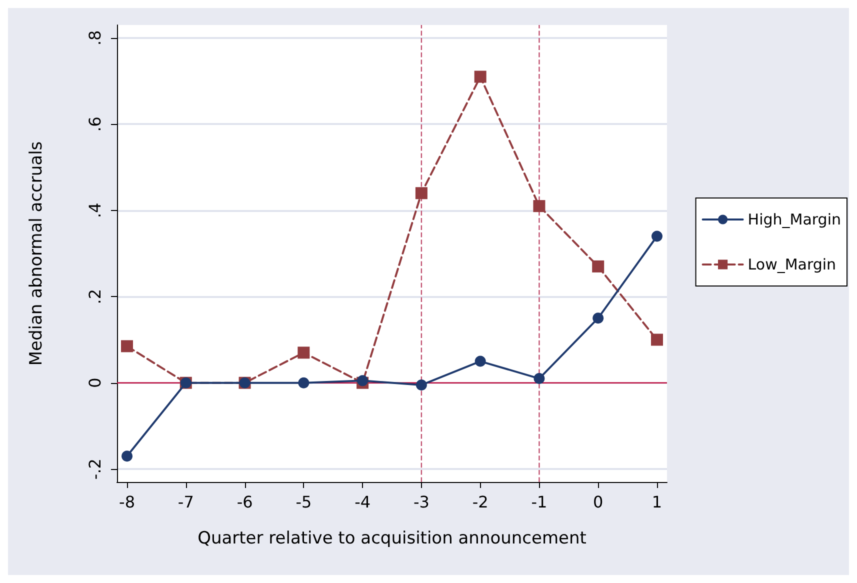 Image resolution: width=857 pixels, height=583 pixels. What do you see at coordinates (186, 502) in the screenshot?
I see `x-tick-label: -7` at bounding box center [186, 502].